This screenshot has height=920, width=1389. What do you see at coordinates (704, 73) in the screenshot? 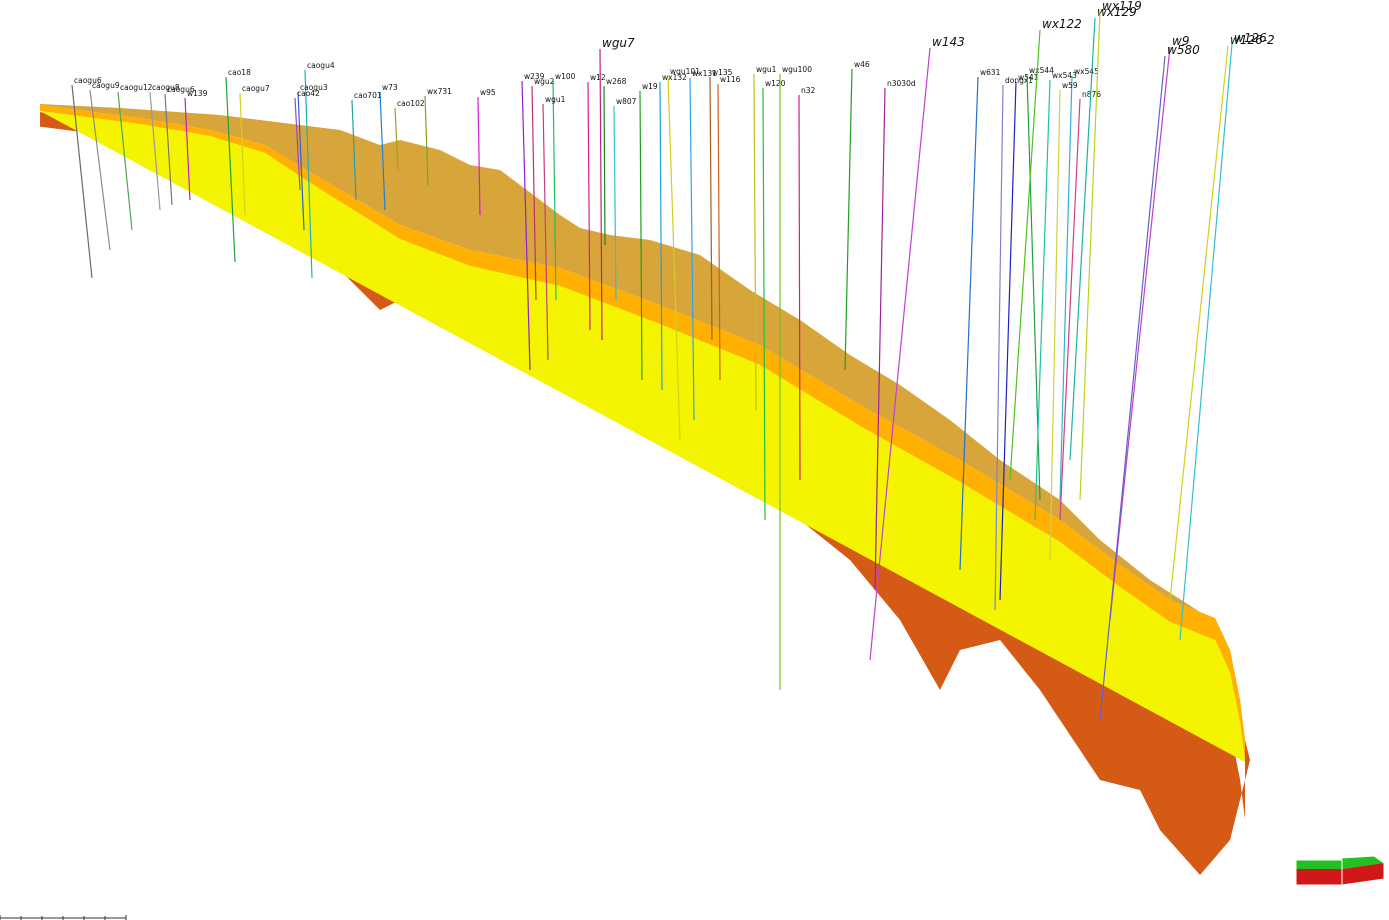
I see `well-label: wx131` at bounding box center [704, 73].